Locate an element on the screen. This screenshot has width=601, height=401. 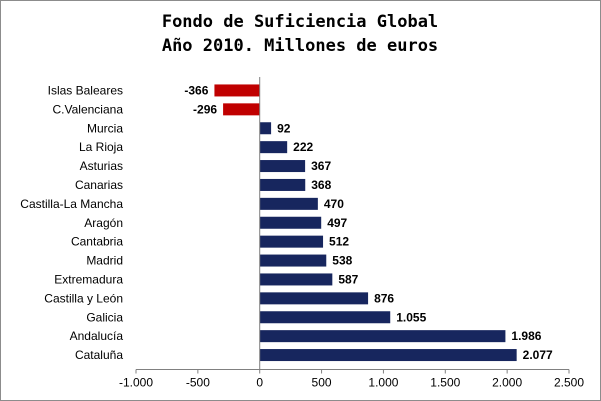
category-label-4: Asturias is located at coordinates (101, 166).